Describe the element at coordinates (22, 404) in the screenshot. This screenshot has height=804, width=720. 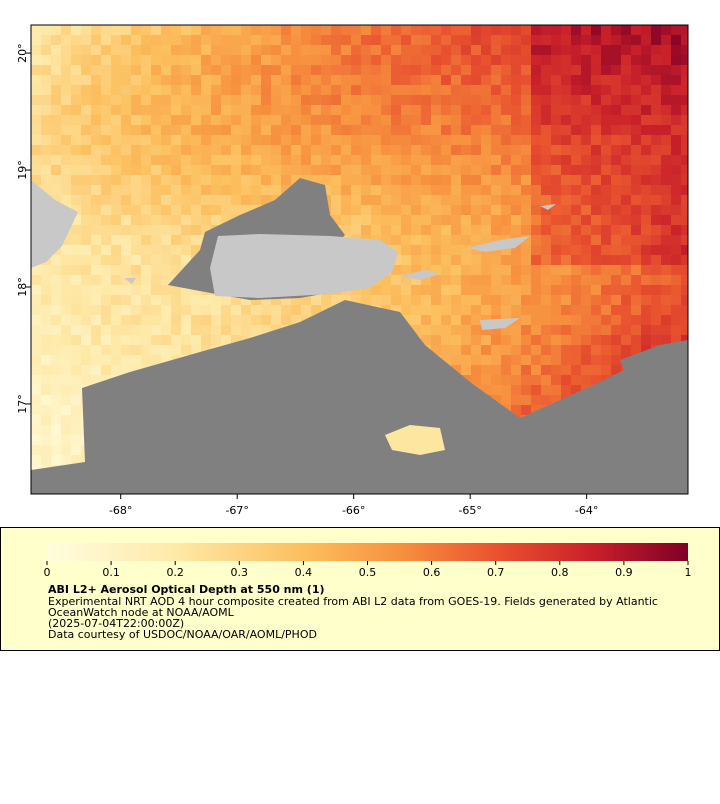
I see `y-tick-label: 17°` at that location.